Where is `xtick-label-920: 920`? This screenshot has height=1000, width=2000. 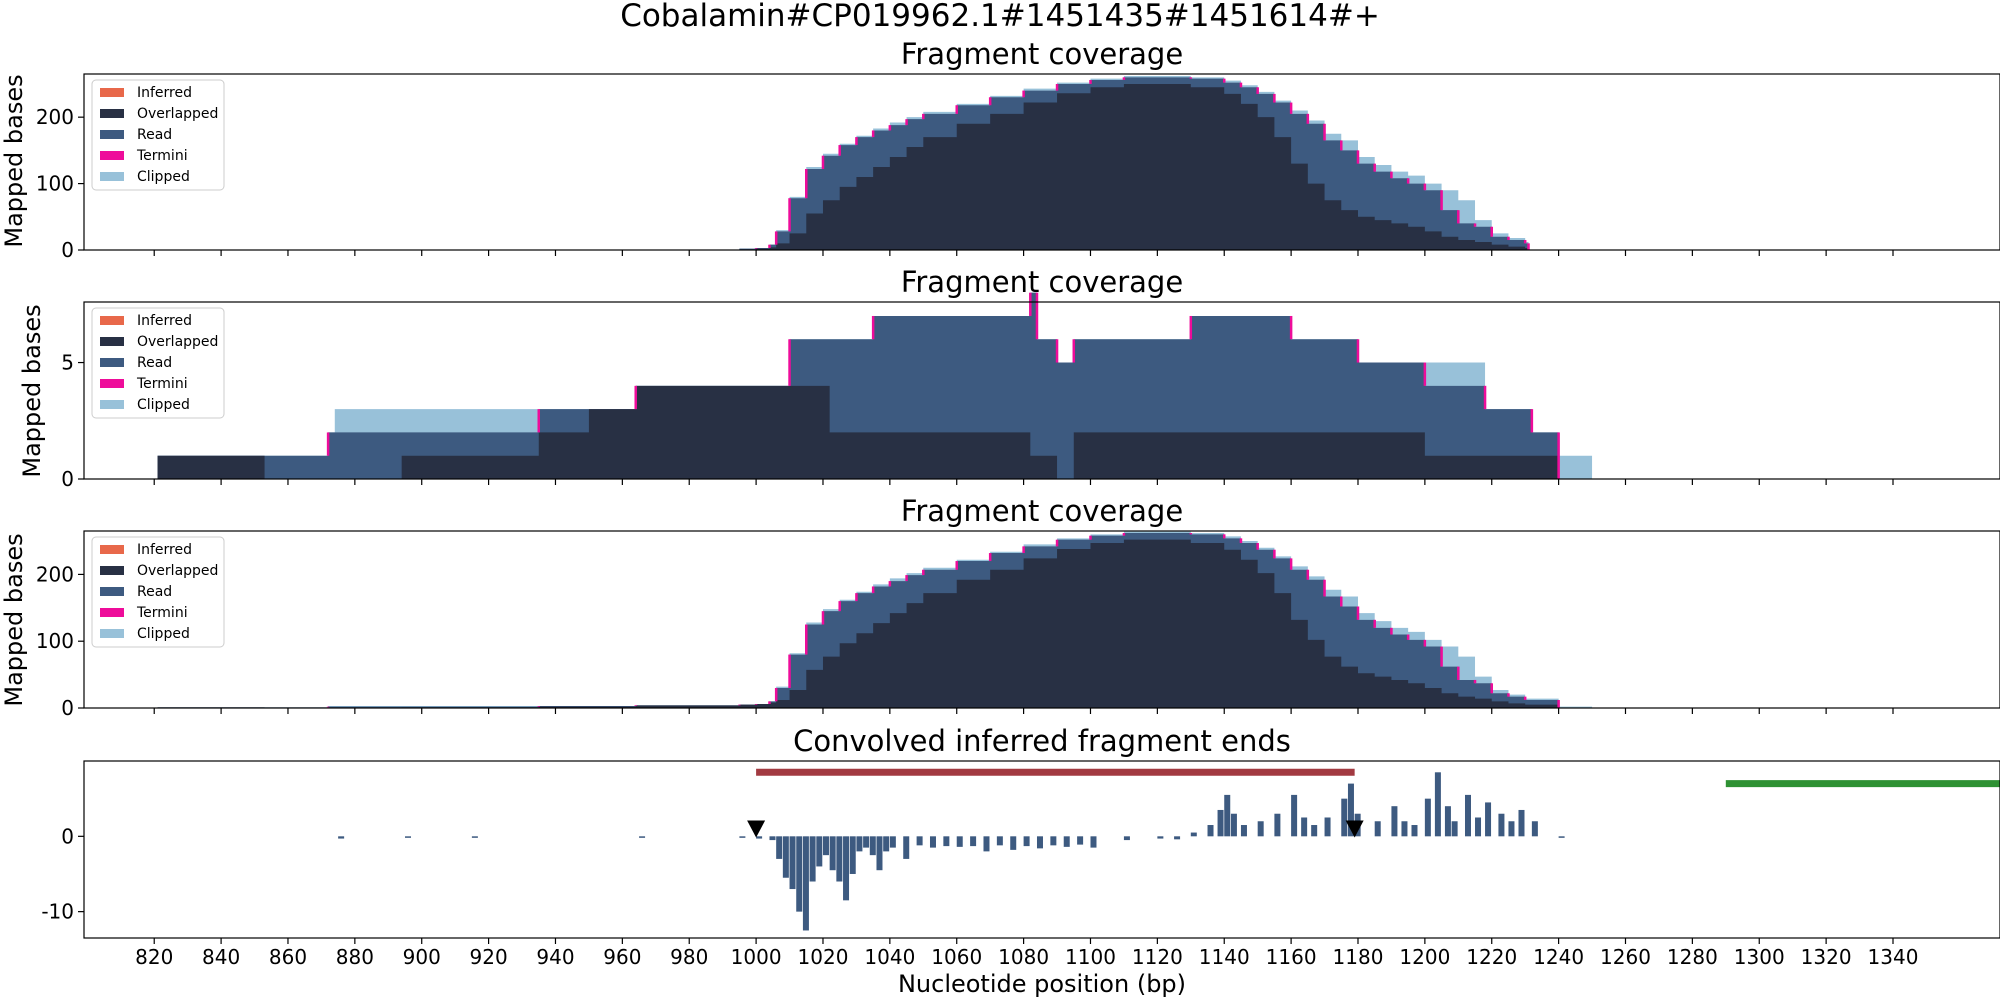 xtick-label-920: 920 is located at coordinates (489, 957).